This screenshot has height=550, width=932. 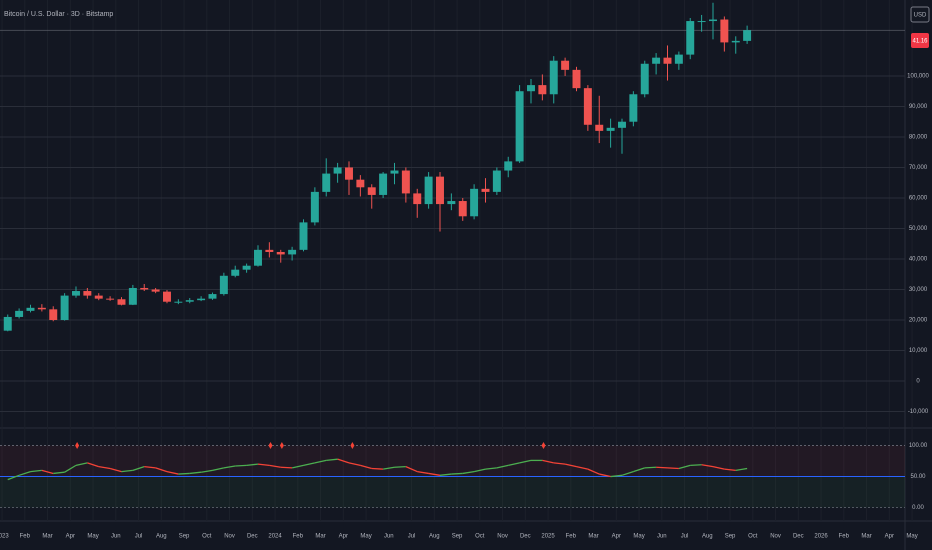 What do you see at coordinates (58, 14) in the screenshot?
I see `chart-title: Bitcoin / U.S. Dollar · 3D · Bitstamp` at bounding box center [58, 14].